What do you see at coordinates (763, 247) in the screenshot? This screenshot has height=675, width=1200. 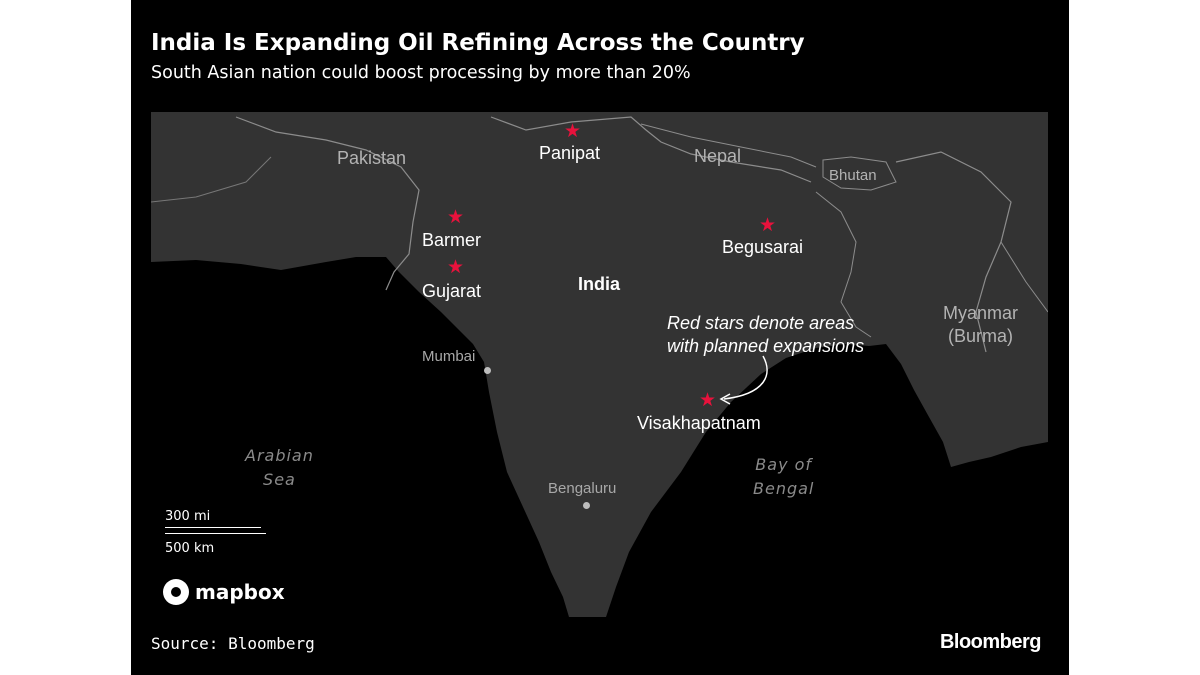 I see `refinery-label-begusarai: Begusarai` at bounding box center [763, 247].